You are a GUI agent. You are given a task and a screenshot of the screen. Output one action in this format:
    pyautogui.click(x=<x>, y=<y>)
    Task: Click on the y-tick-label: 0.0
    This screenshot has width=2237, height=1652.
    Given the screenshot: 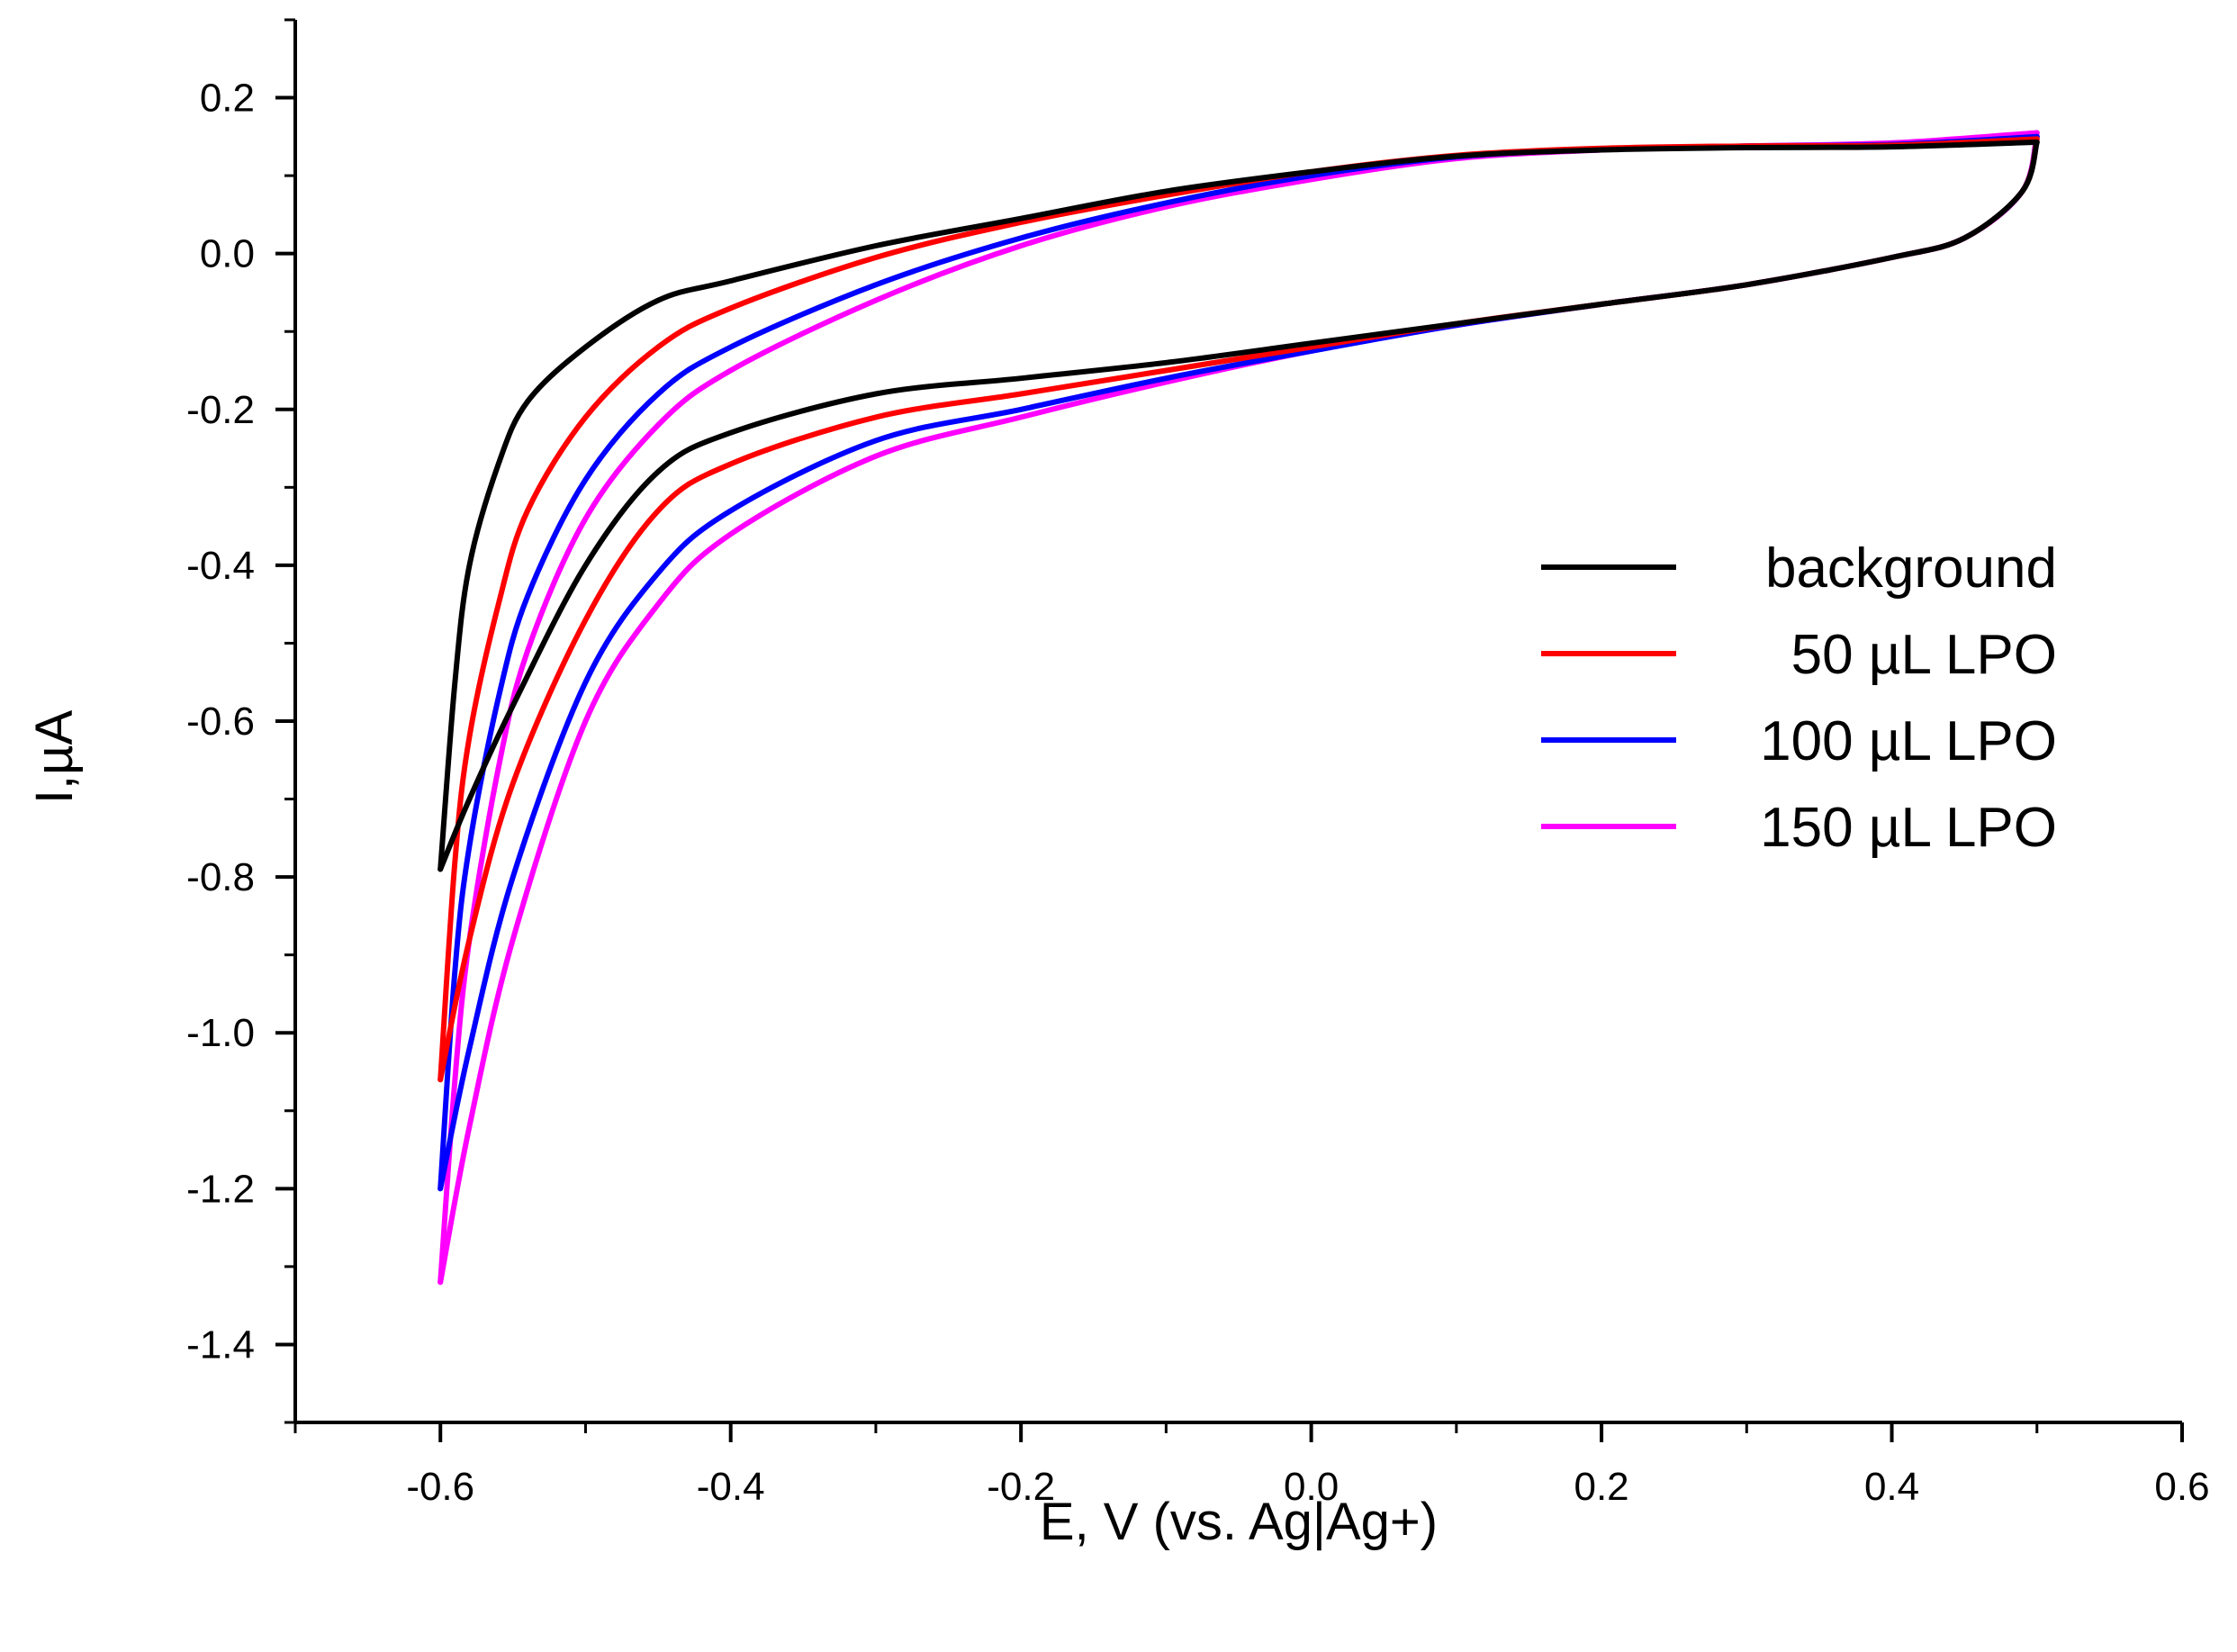 What is the action you would take?
    pyautogui.click(x=227, y=254)
    